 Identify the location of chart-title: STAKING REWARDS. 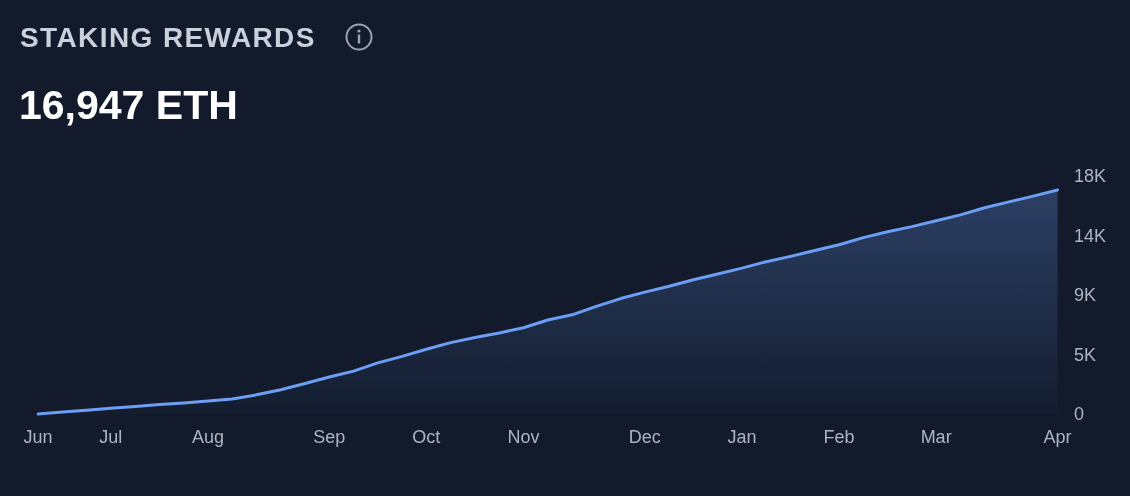
(168, 37).